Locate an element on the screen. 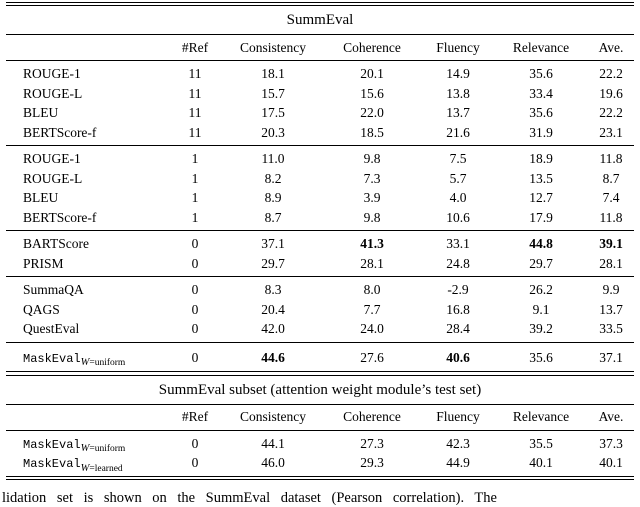 The image size is (640, 507). table-row: ROUGE-L 1 8.2 7.3 5.7 13.5 8.7 is located at coordinates (320, 179).